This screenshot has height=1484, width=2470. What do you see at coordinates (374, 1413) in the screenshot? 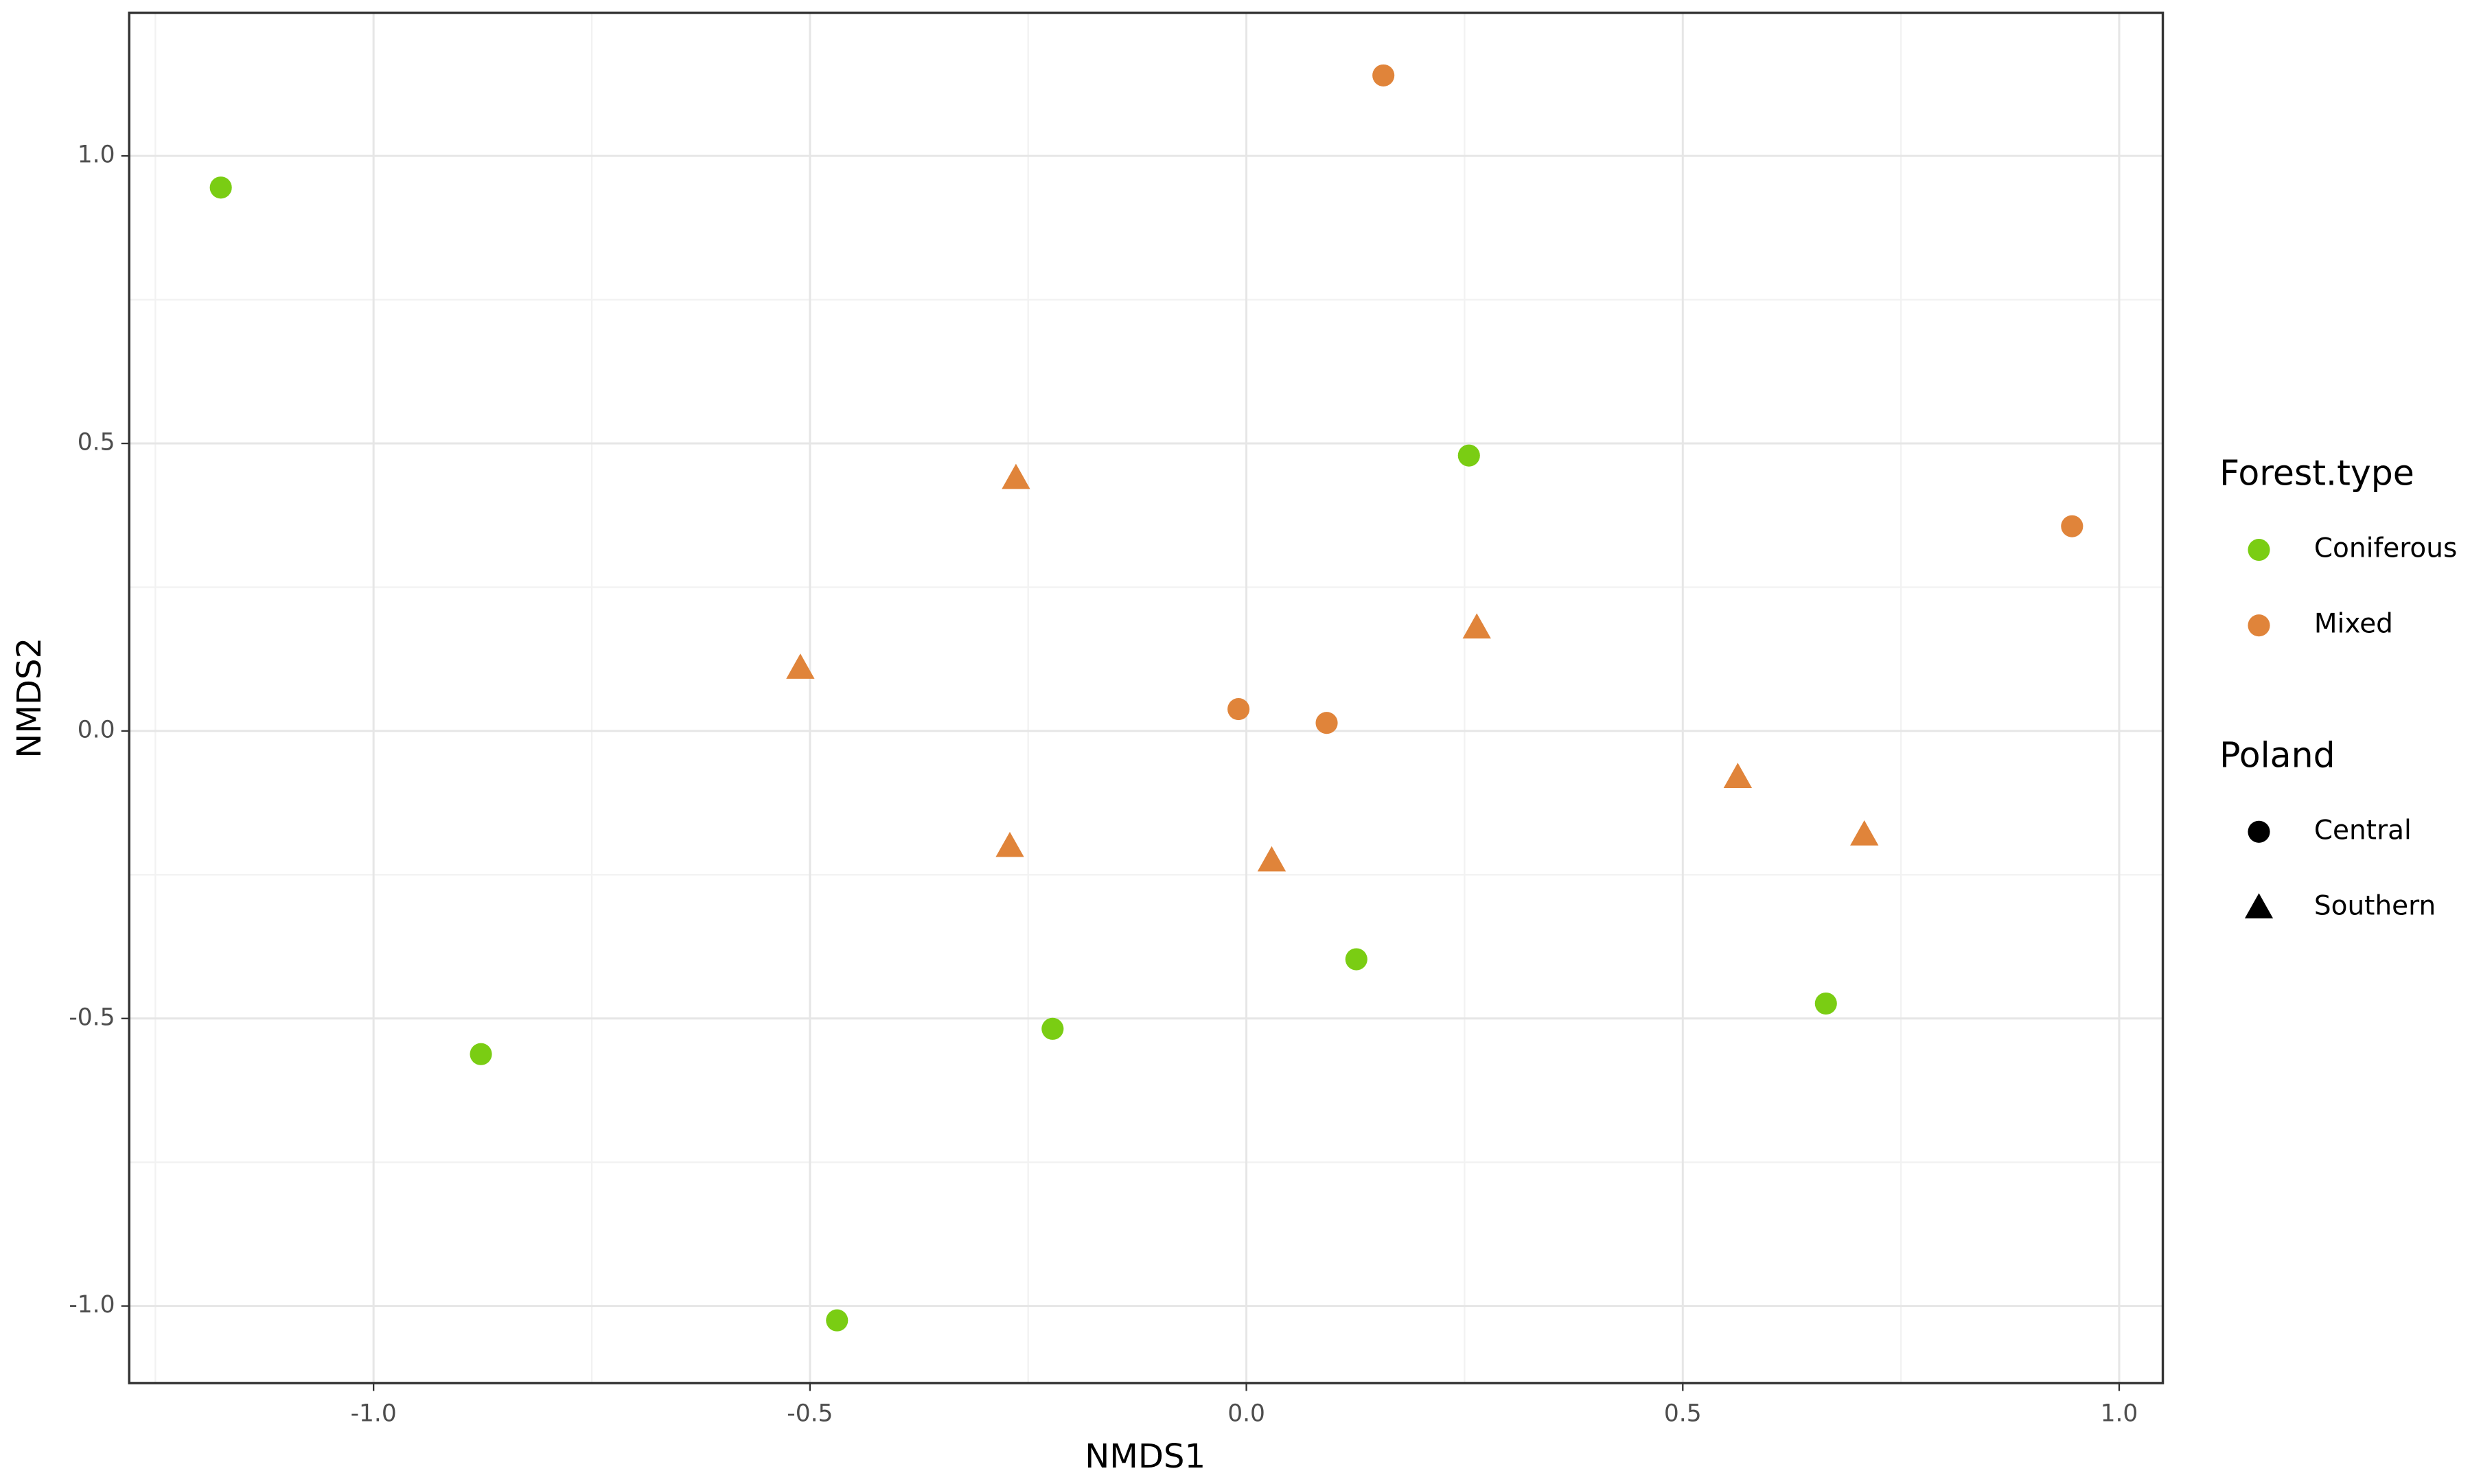
I see `x-tick-label: -1.0` at bounding box center [374, 1413].